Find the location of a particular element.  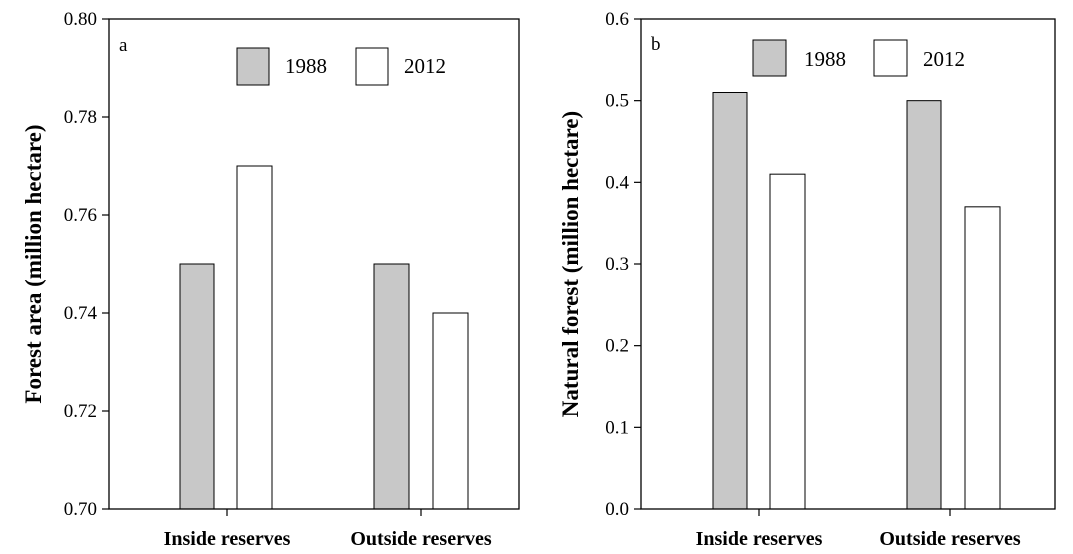

y-axis-title: Natural forest (million hectare) is located at coordinates (570, 264).